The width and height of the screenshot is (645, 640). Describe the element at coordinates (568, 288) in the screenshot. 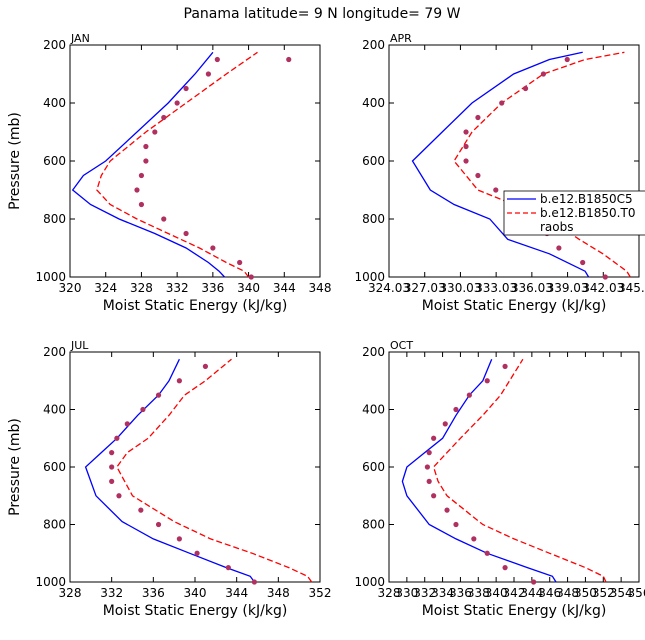

I see `apr-x-tick-label: 339.03` at that location.